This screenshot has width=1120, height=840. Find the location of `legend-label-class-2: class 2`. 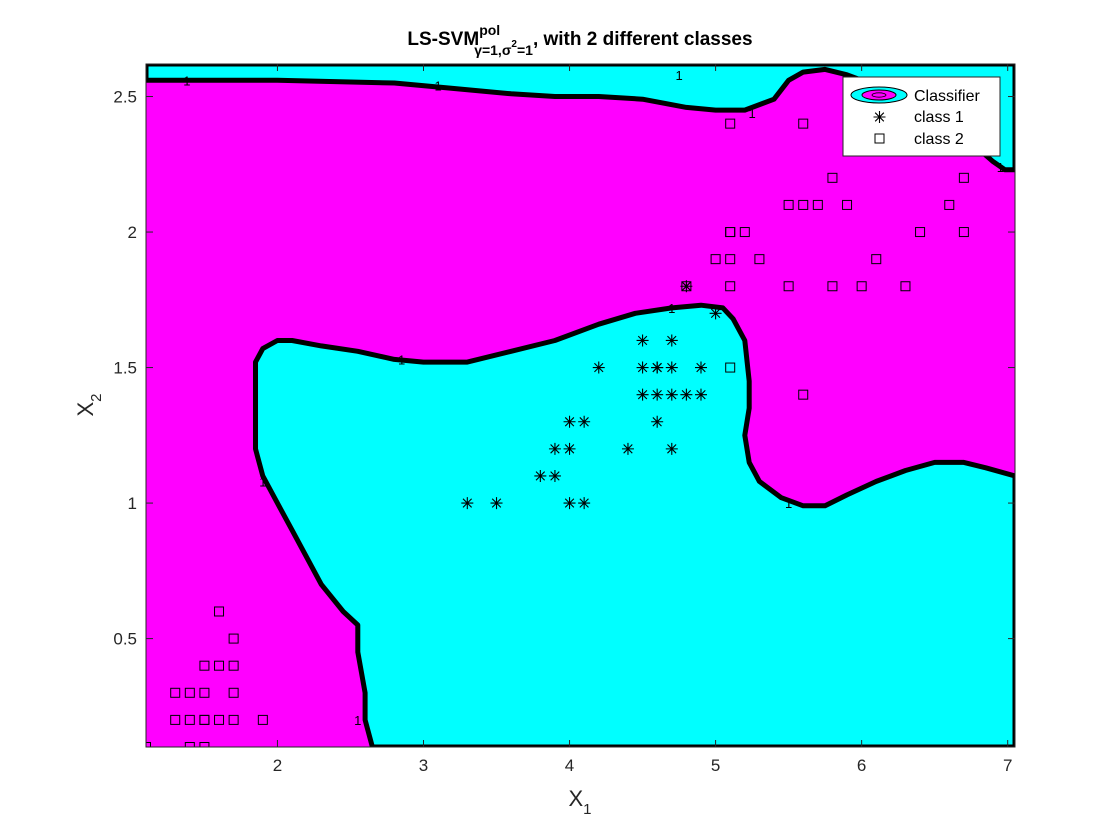

legend-label-class-2: class 2 is located at coordinates (939, 139).